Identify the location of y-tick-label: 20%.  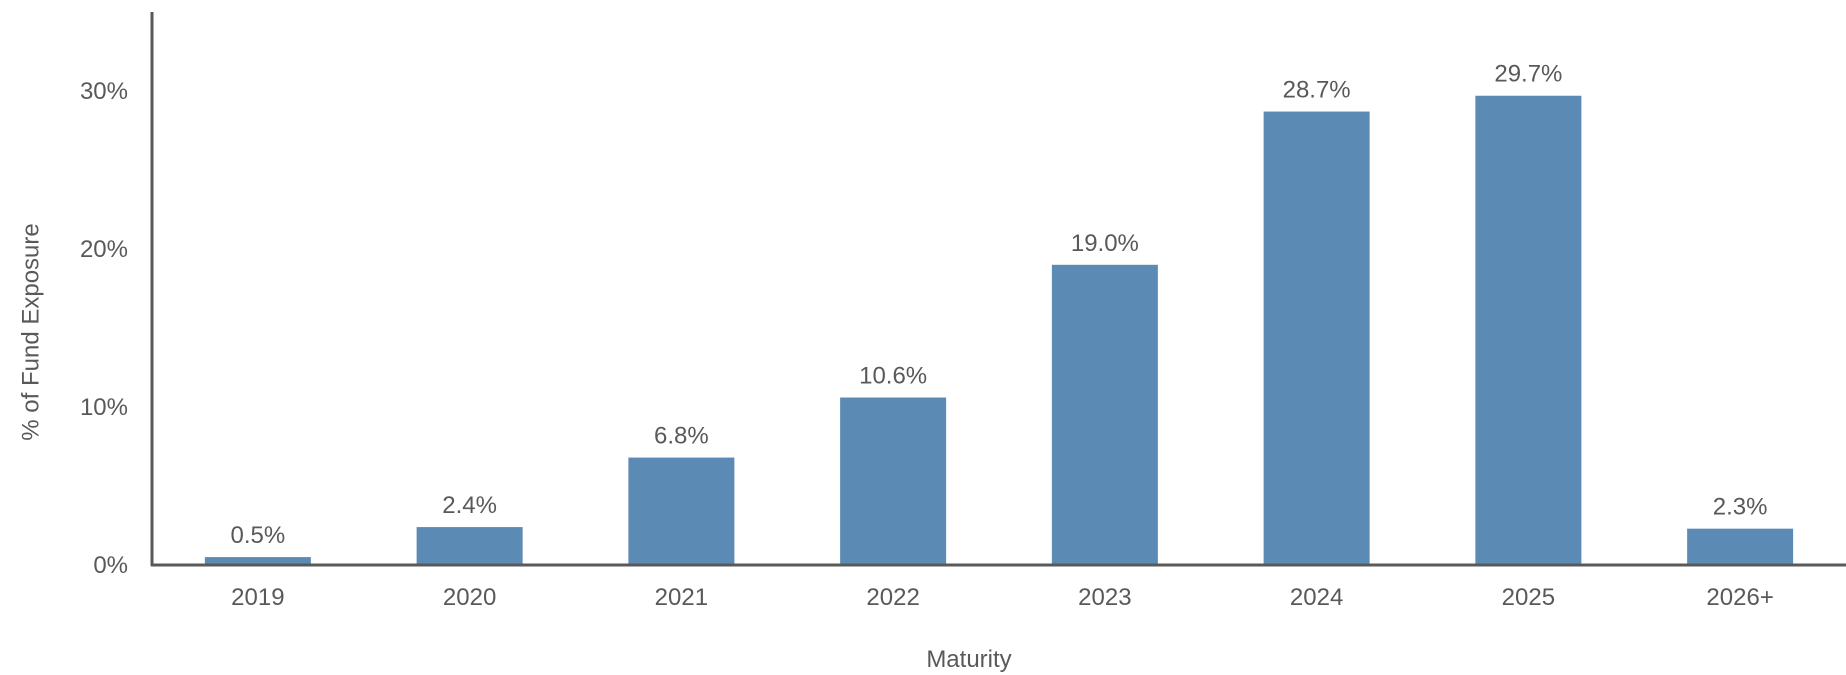
(104, 249).